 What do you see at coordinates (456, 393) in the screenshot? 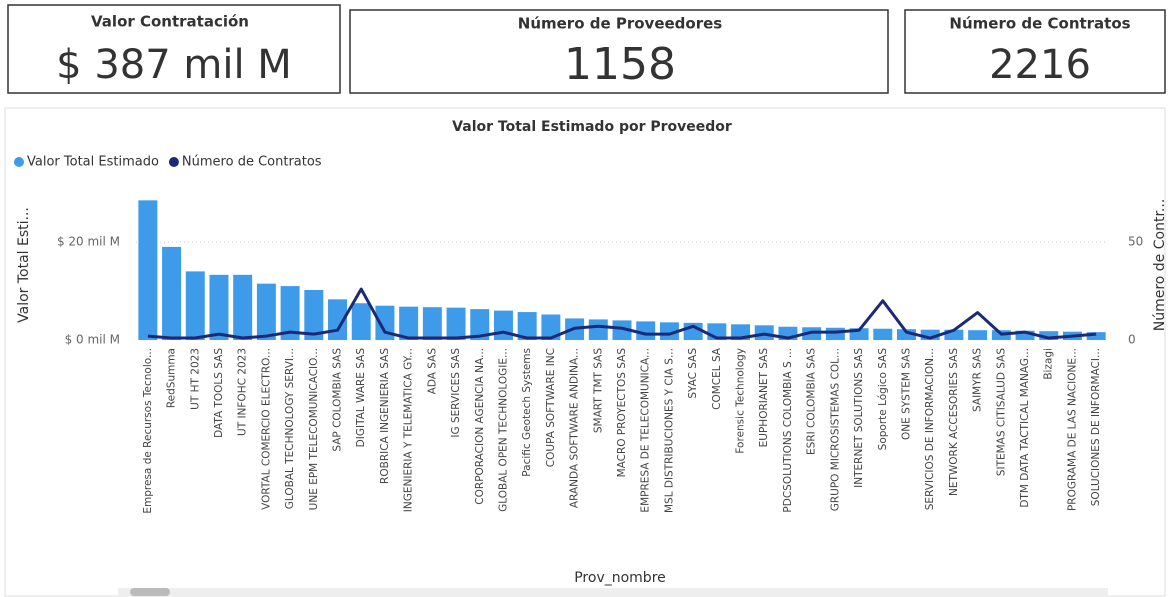
I see `x-tick-label: IG SERVICES SAS` at bounding box center [456, 393].